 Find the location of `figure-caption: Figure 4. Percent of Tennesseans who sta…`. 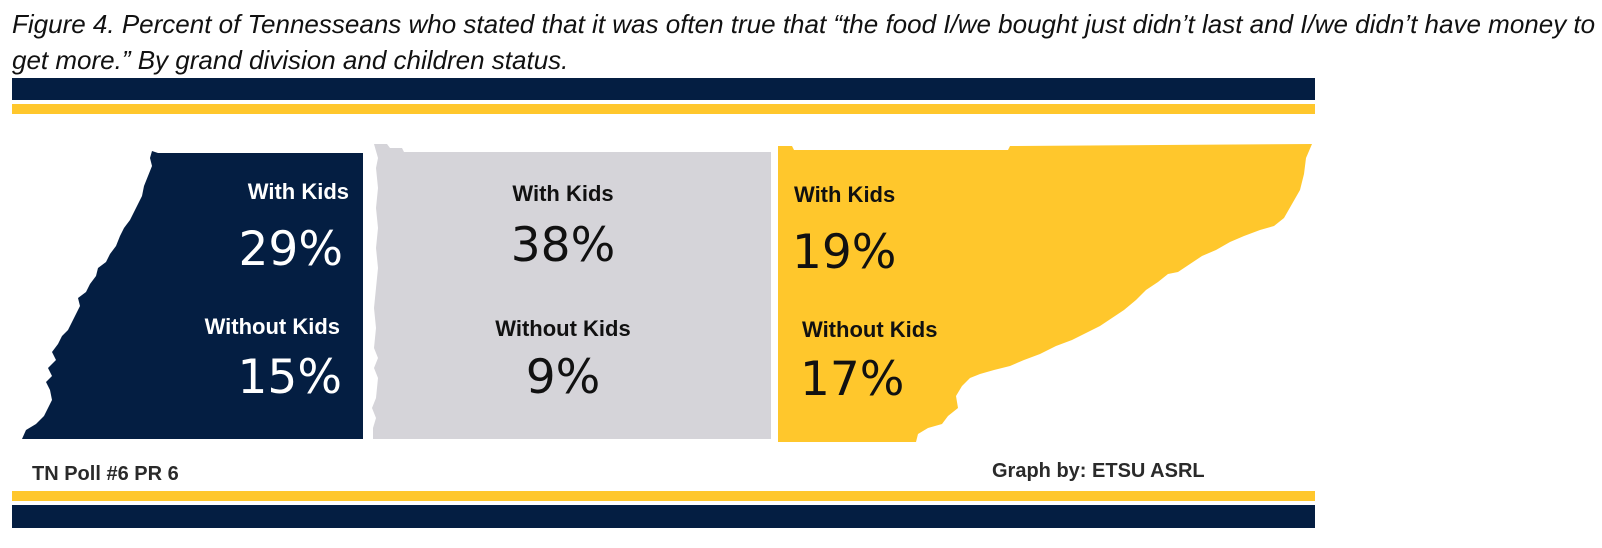

figure-caption: Figure 4. Percent of Tennesseans who sta… is located at coordinates (804, 42).